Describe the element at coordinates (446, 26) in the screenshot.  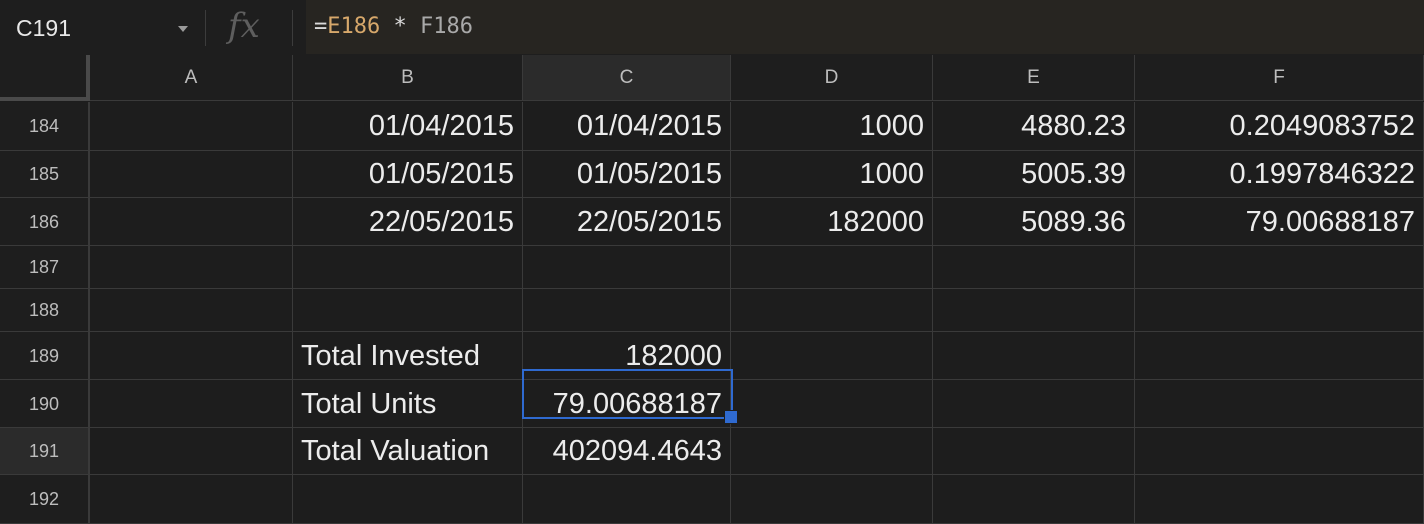
I see `formula-ref-f186: F186` at that location.